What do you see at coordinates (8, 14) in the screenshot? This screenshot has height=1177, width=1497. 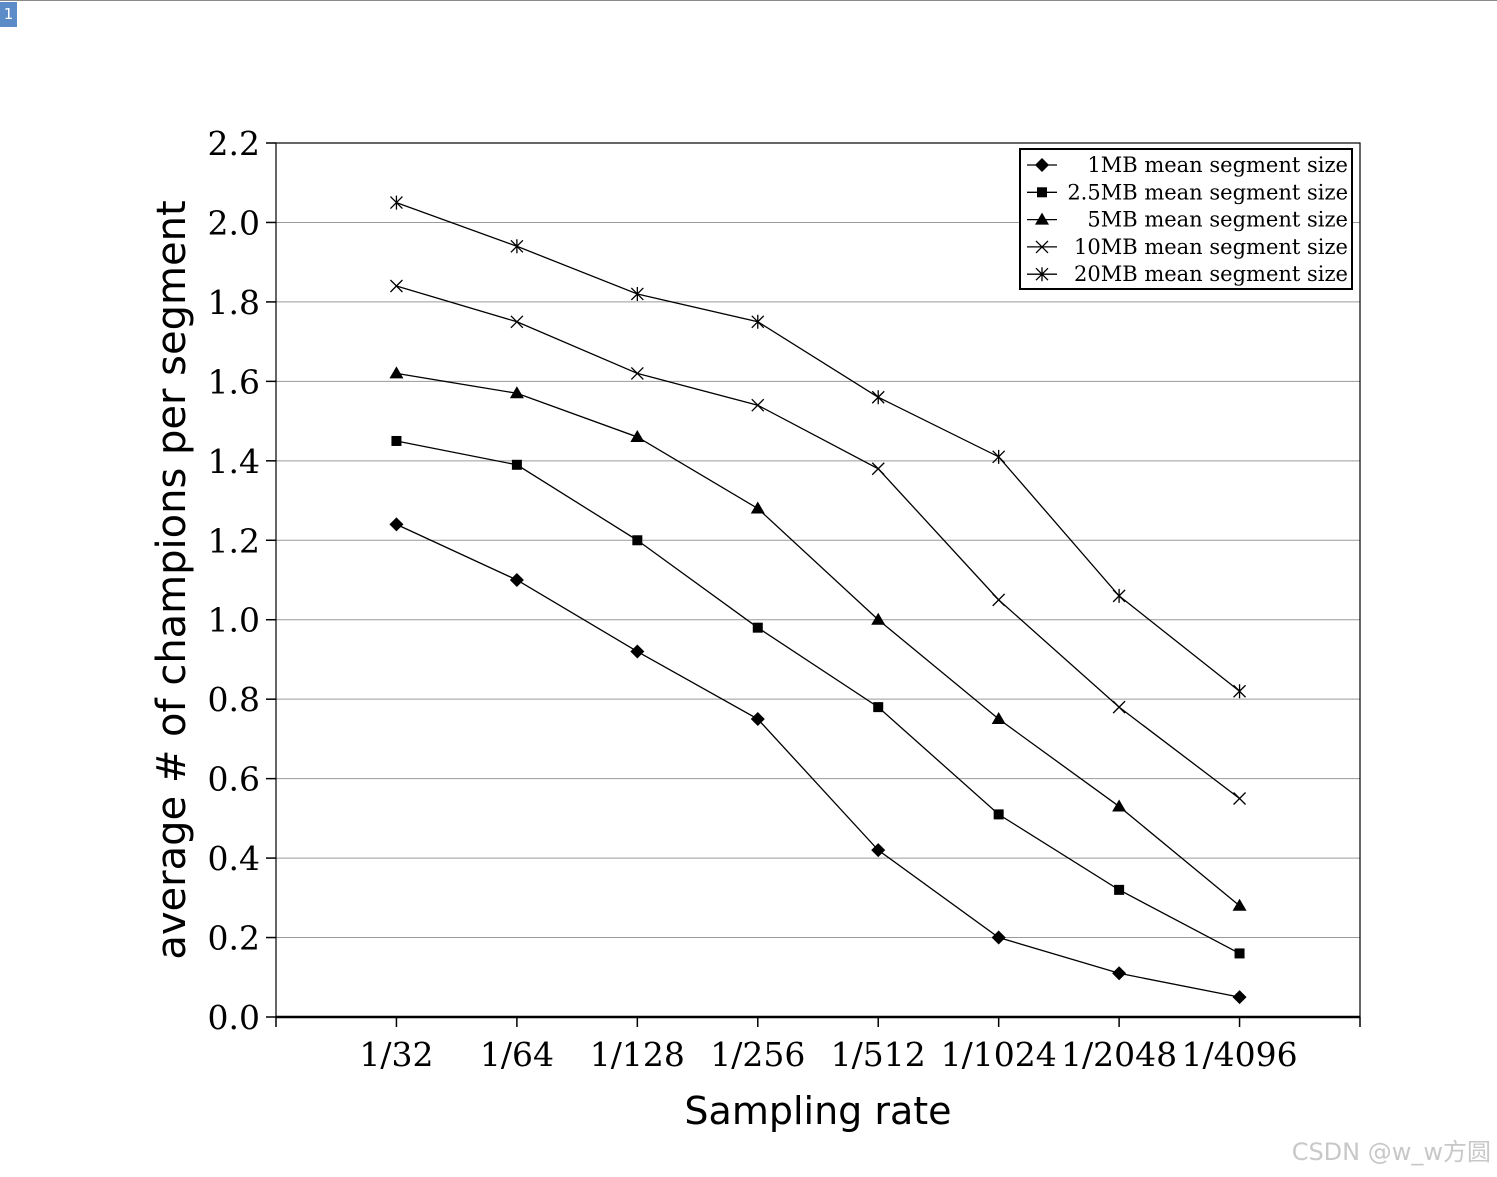 I see `page-number-badge: 1` at bounding box center [8, 14].